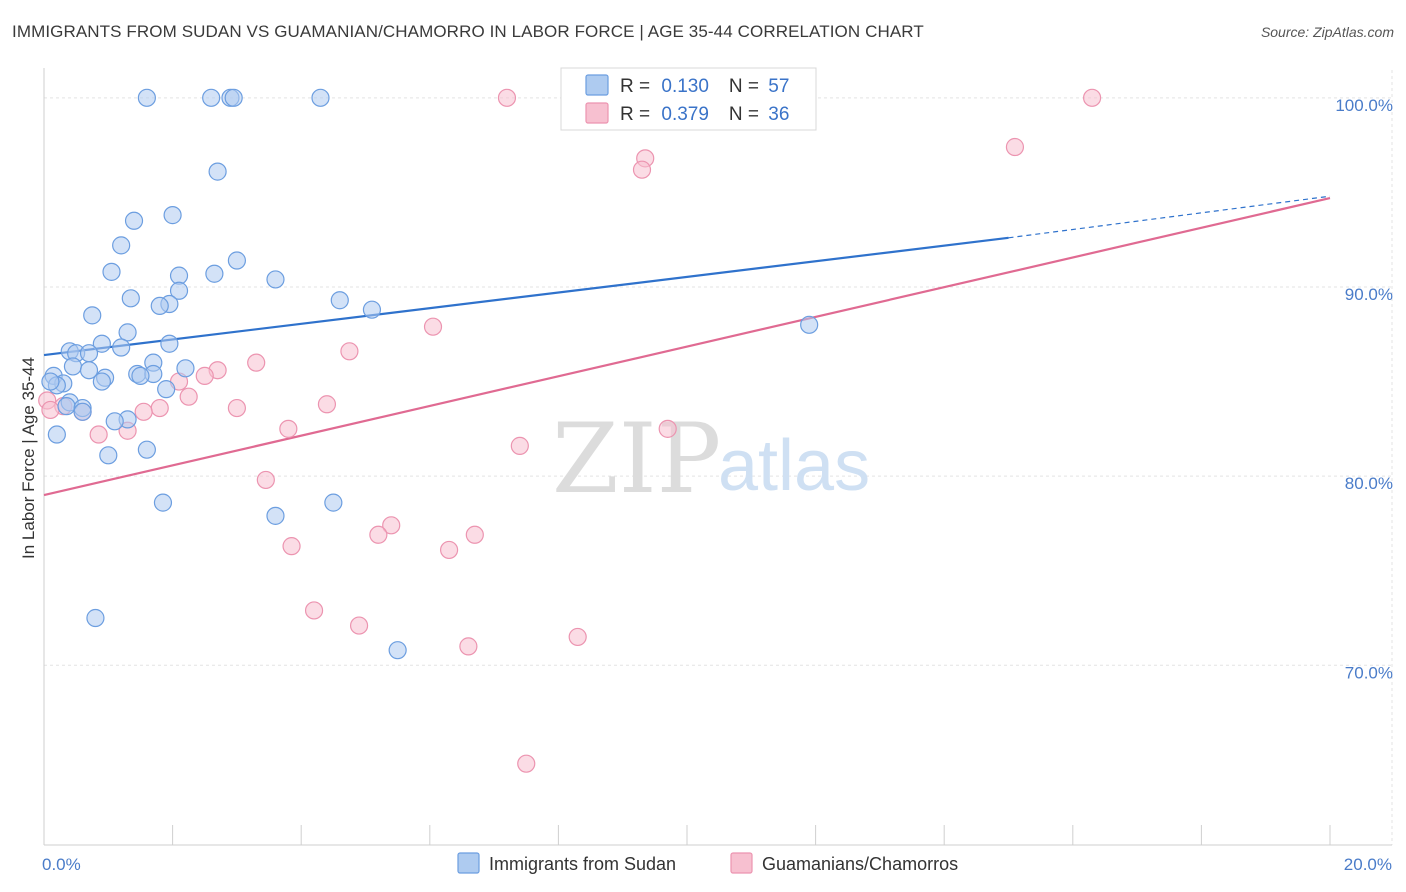 The image size is (1406, 892). What do you see at coordinates (526, 296) in the screenshot?
I see `trend-line-sudan` at bounding box center [526, 296].